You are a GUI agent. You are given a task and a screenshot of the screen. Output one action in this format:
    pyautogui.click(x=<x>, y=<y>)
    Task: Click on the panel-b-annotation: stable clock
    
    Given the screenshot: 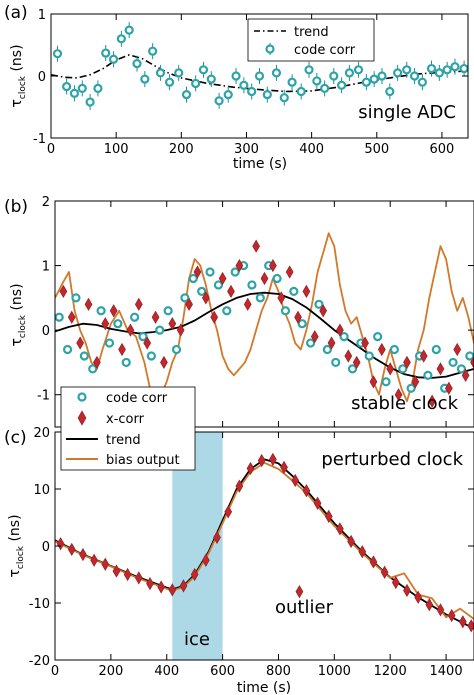 What is the action you would take?
    pyautogui.click(x=404, y=403)
    